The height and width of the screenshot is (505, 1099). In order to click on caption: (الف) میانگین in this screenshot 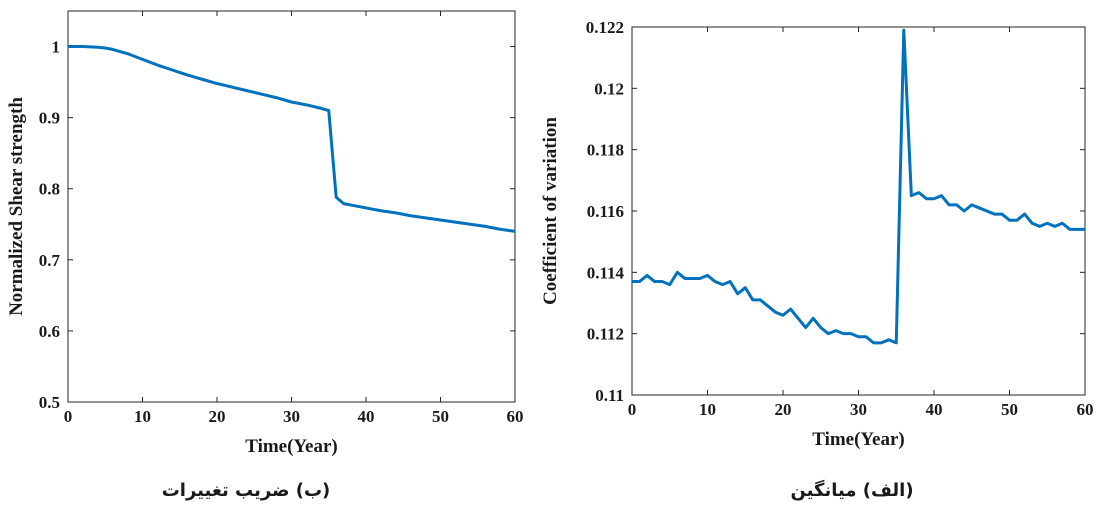, I will do `click(851, 490)`.